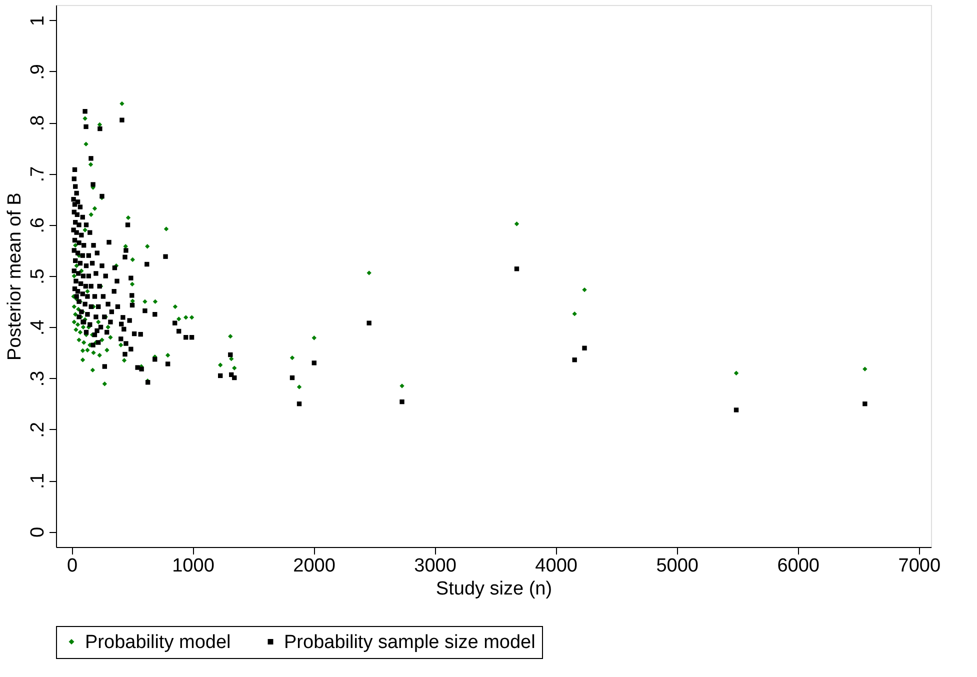  Describe the element at coordinates (193, 566) in the screenshot. I see `x-tick-label: 1000` at that location.